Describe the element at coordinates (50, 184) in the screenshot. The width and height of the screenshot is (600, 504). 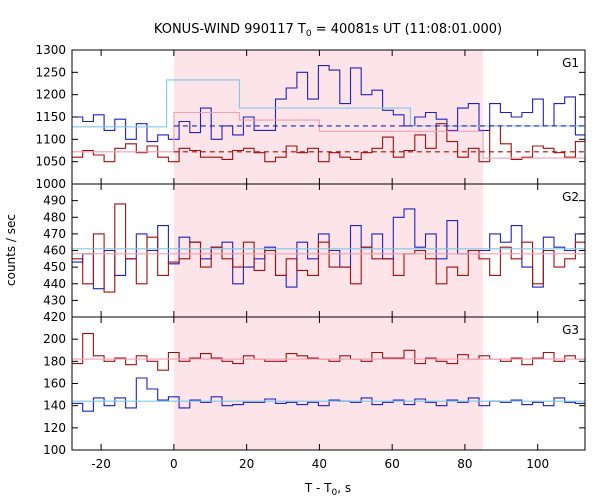
I see `panel-g1-ytick-label: 1000` at that location.